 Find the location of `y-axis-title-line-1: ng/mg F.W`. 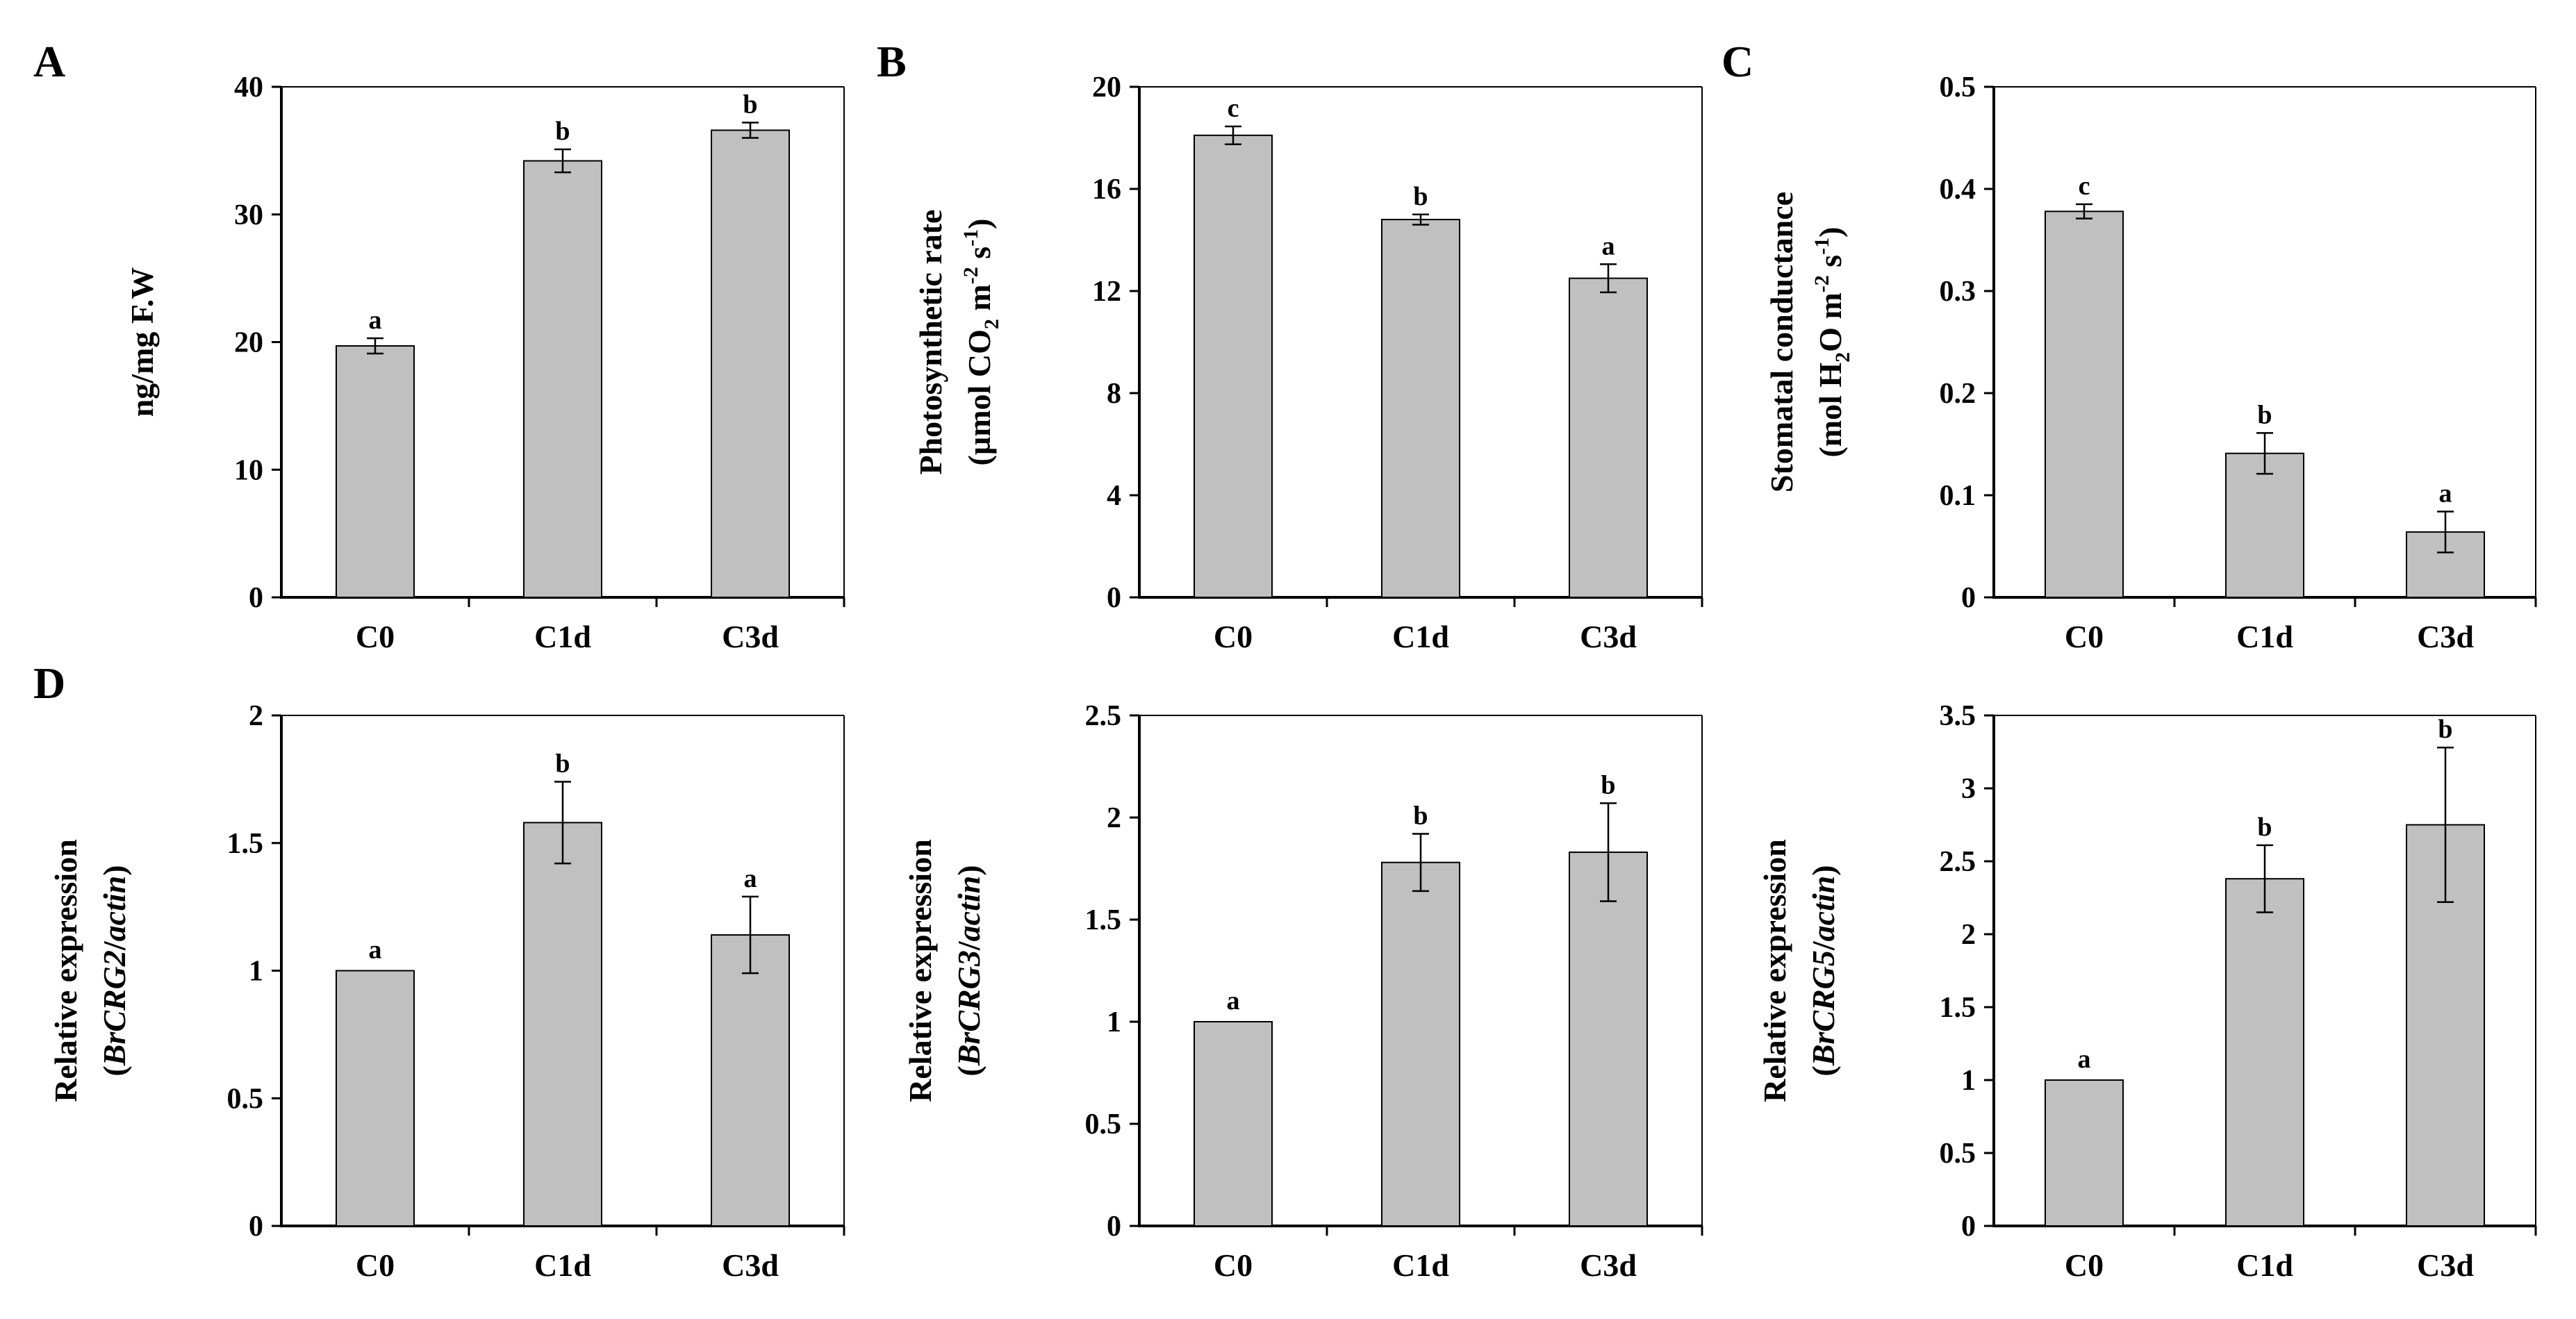

y-axis-title-line-1: ng/mg F.W is located at coordinates (142, 342).